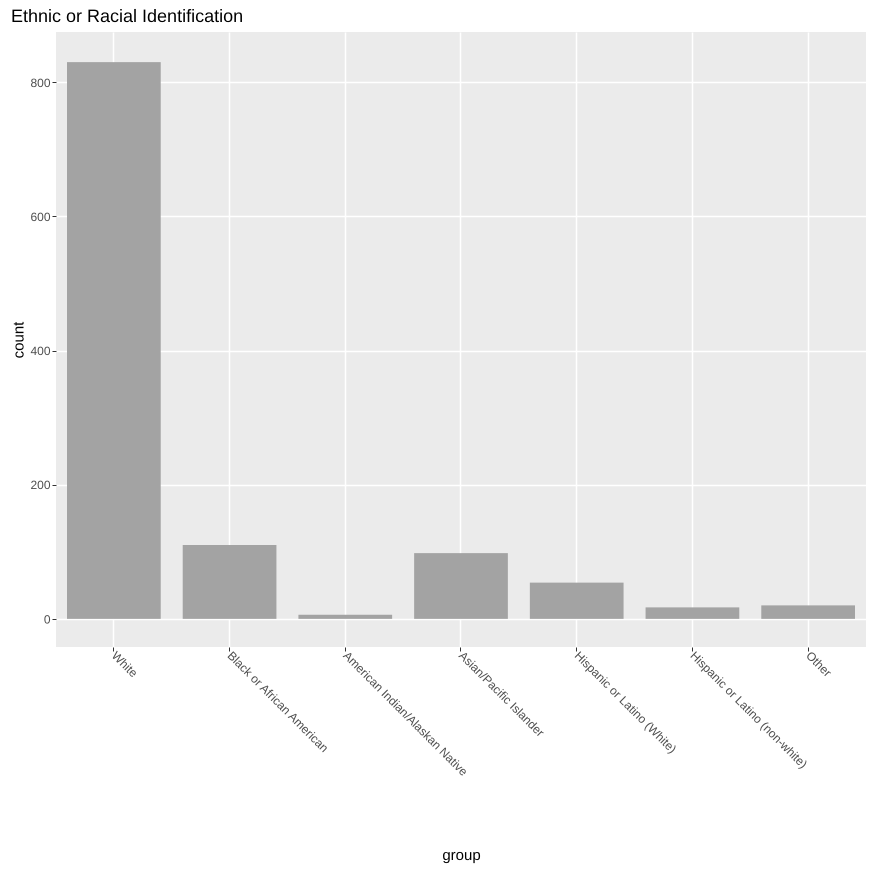 The image size is (877, 890). I want to click on y-tick-label: 0, so click(47, 619).